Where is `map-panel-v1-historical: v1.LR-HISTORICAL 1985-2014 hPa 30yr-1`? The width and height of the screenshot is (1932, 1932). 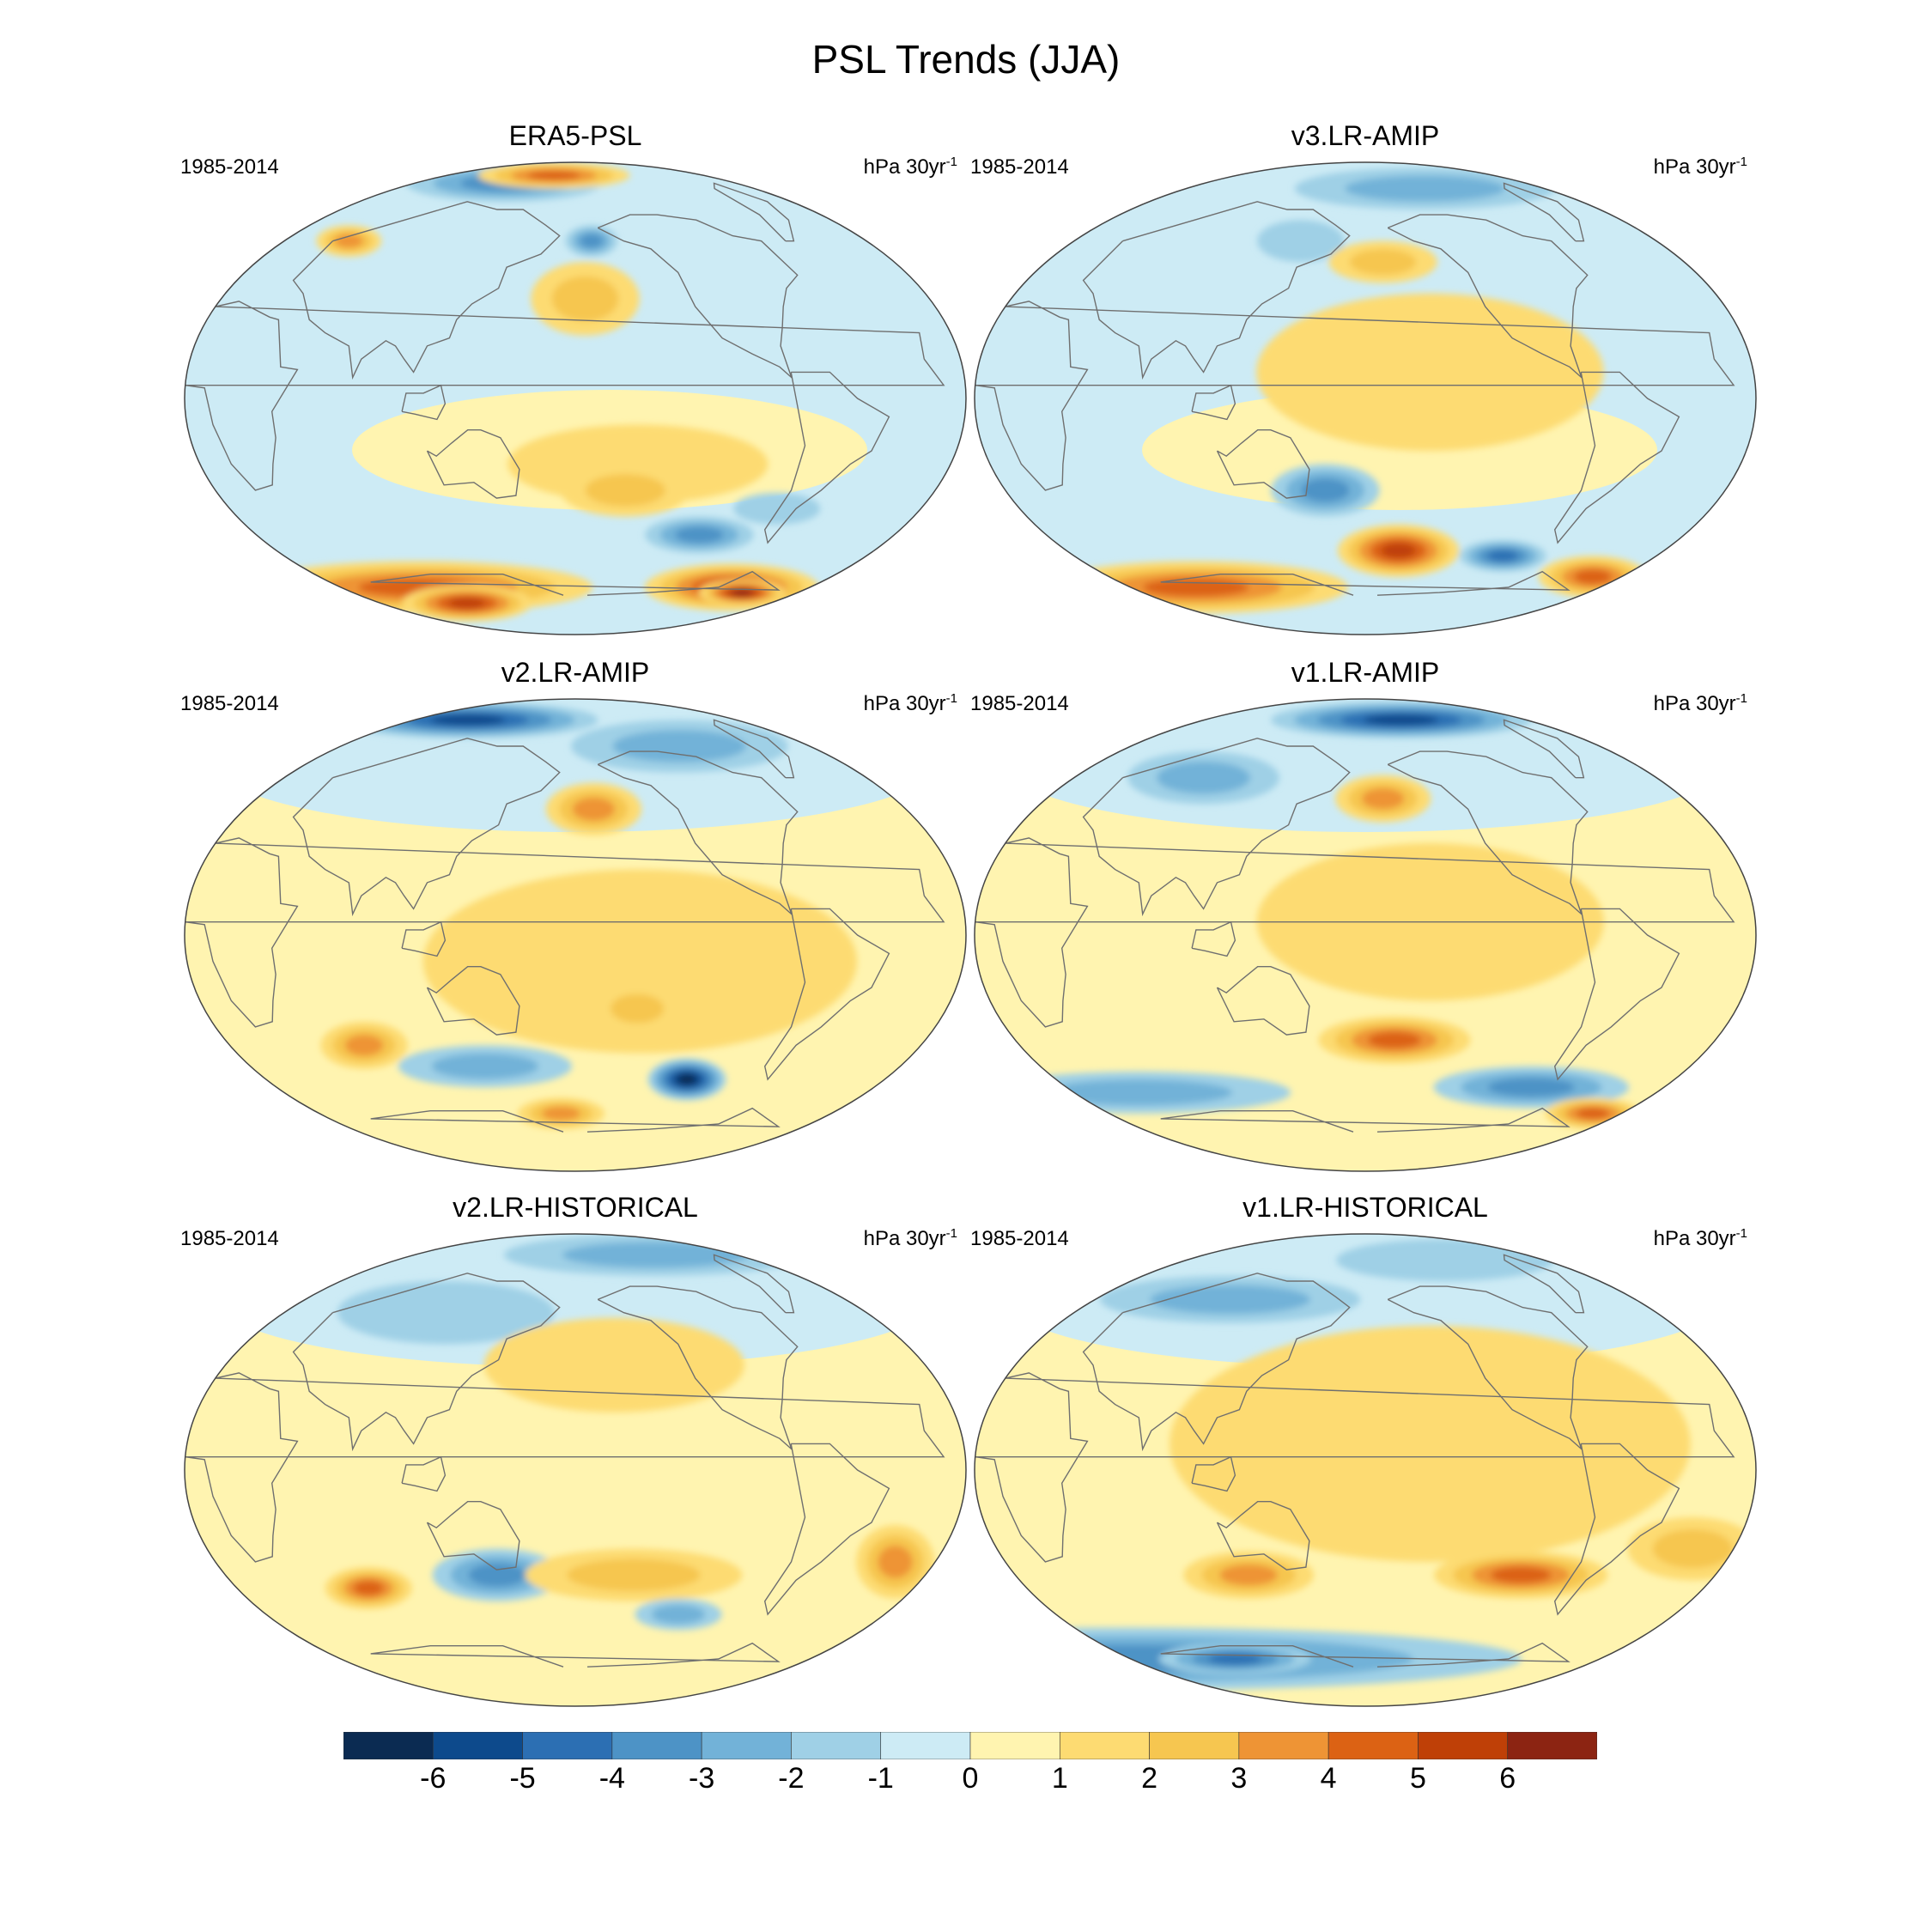
map-panel-v1-historical: v1.LR-HISTORICAL 1985-2014 hPa 30yr-1 is located at coordinates (1365, 1449).